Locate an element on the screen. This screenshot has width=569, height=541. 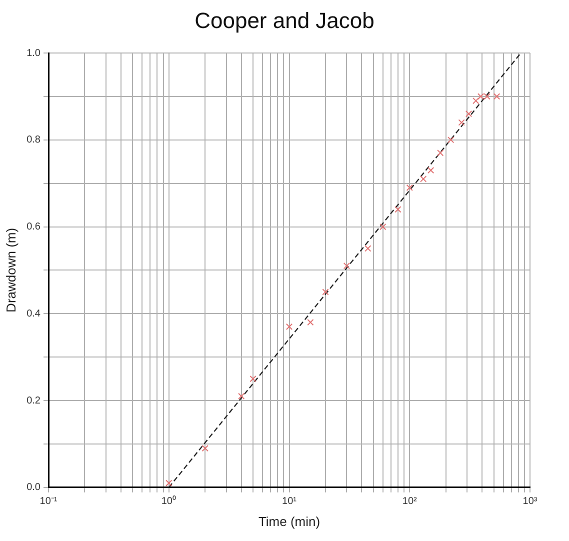
y-axis-title: Drawdown (m) is located at coordinates (10, 270).